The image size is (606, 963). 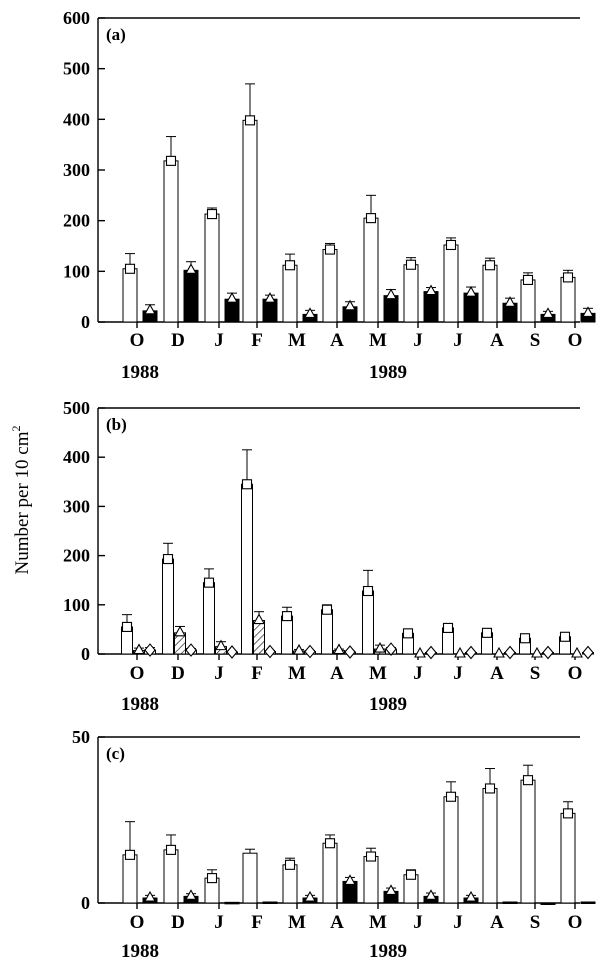 I want to click on y-tick-label: 50, so click(x=81, y=737).